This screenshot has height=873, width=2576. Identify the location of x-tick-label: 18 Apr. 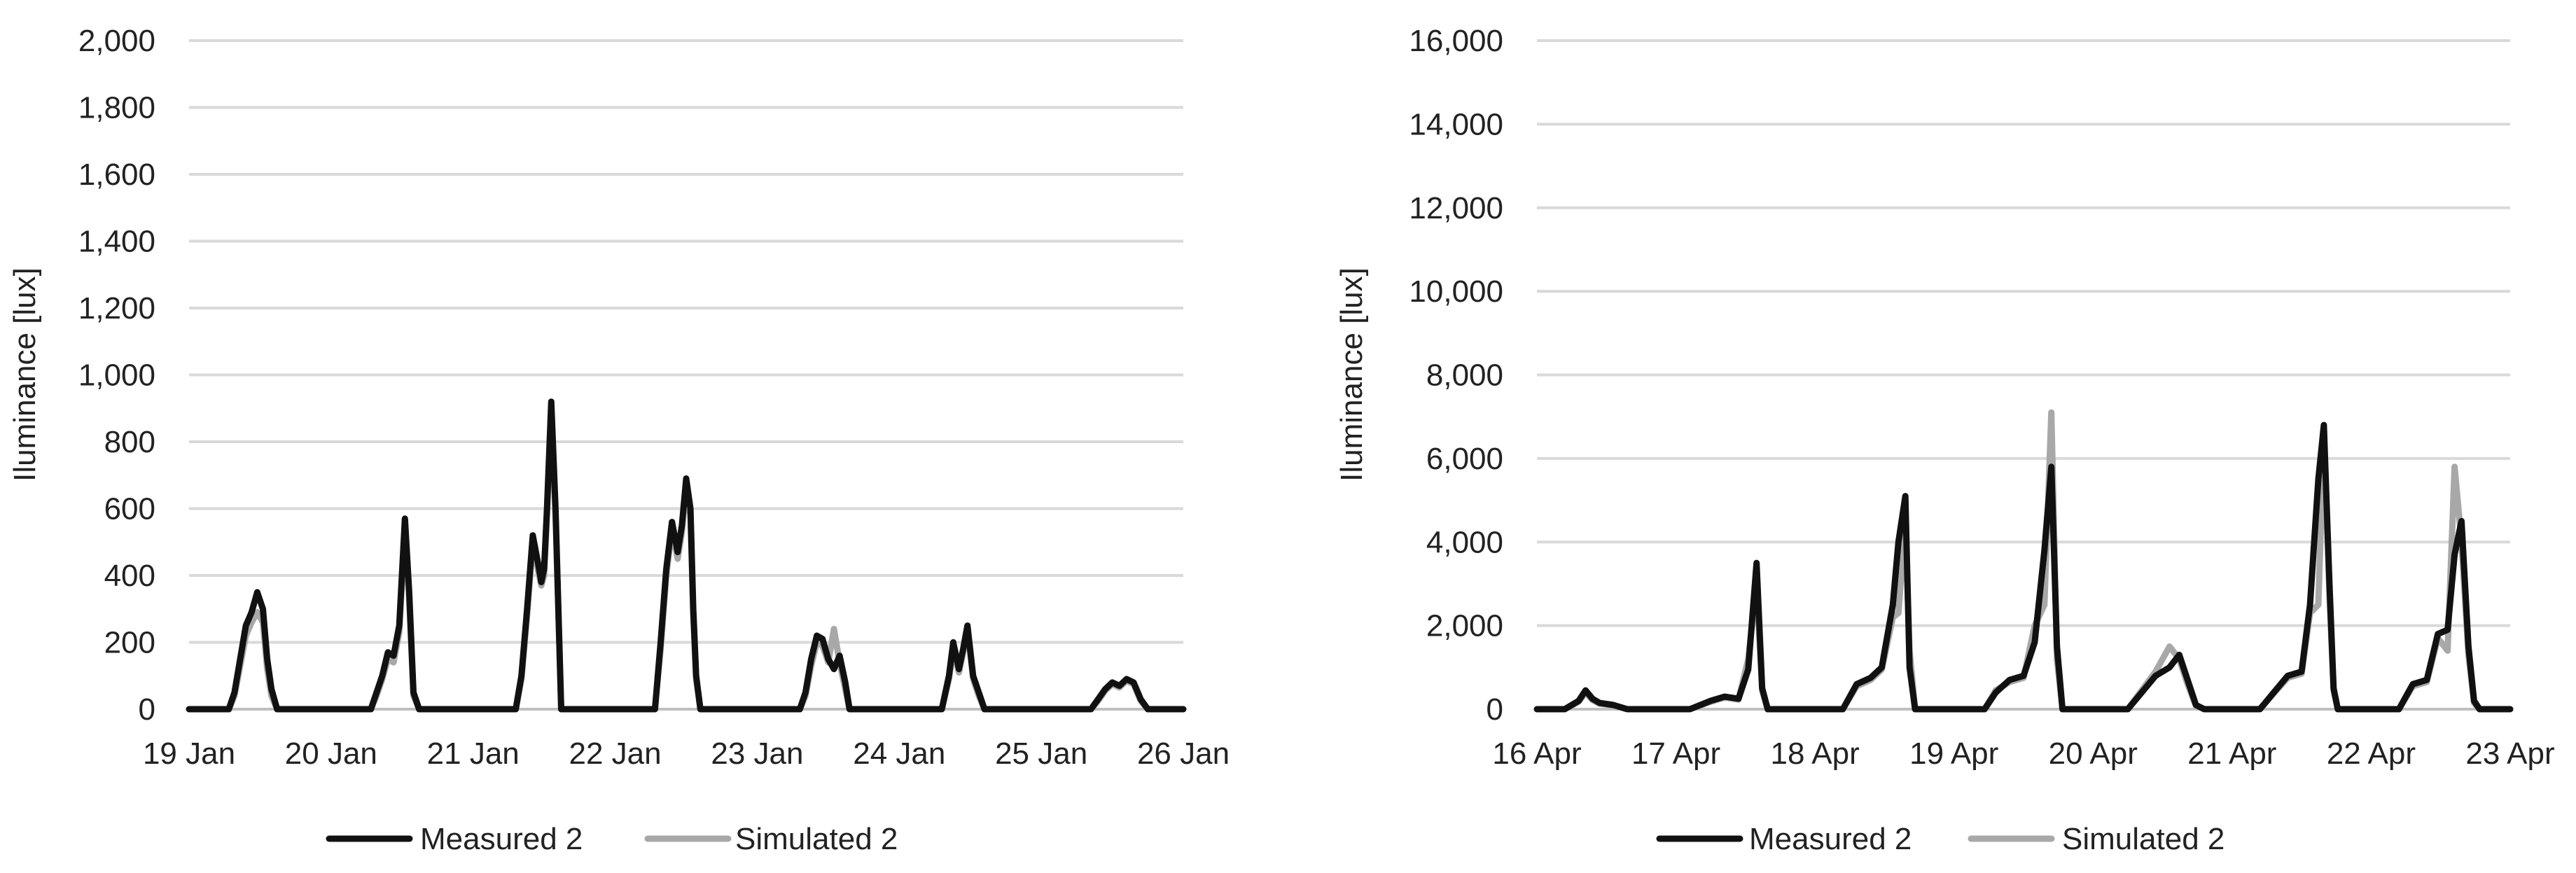
(1815, 754).